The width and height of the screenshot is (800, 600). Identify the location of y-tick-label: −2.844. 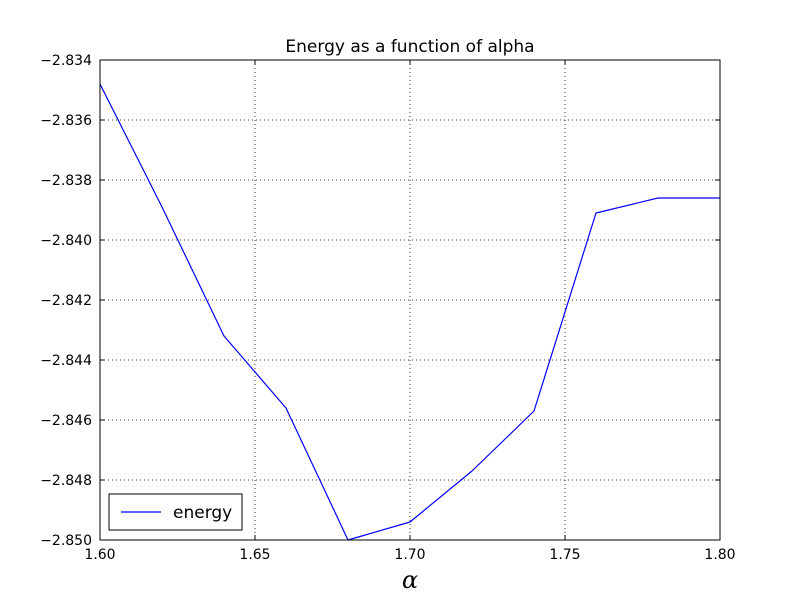
(66, 361).